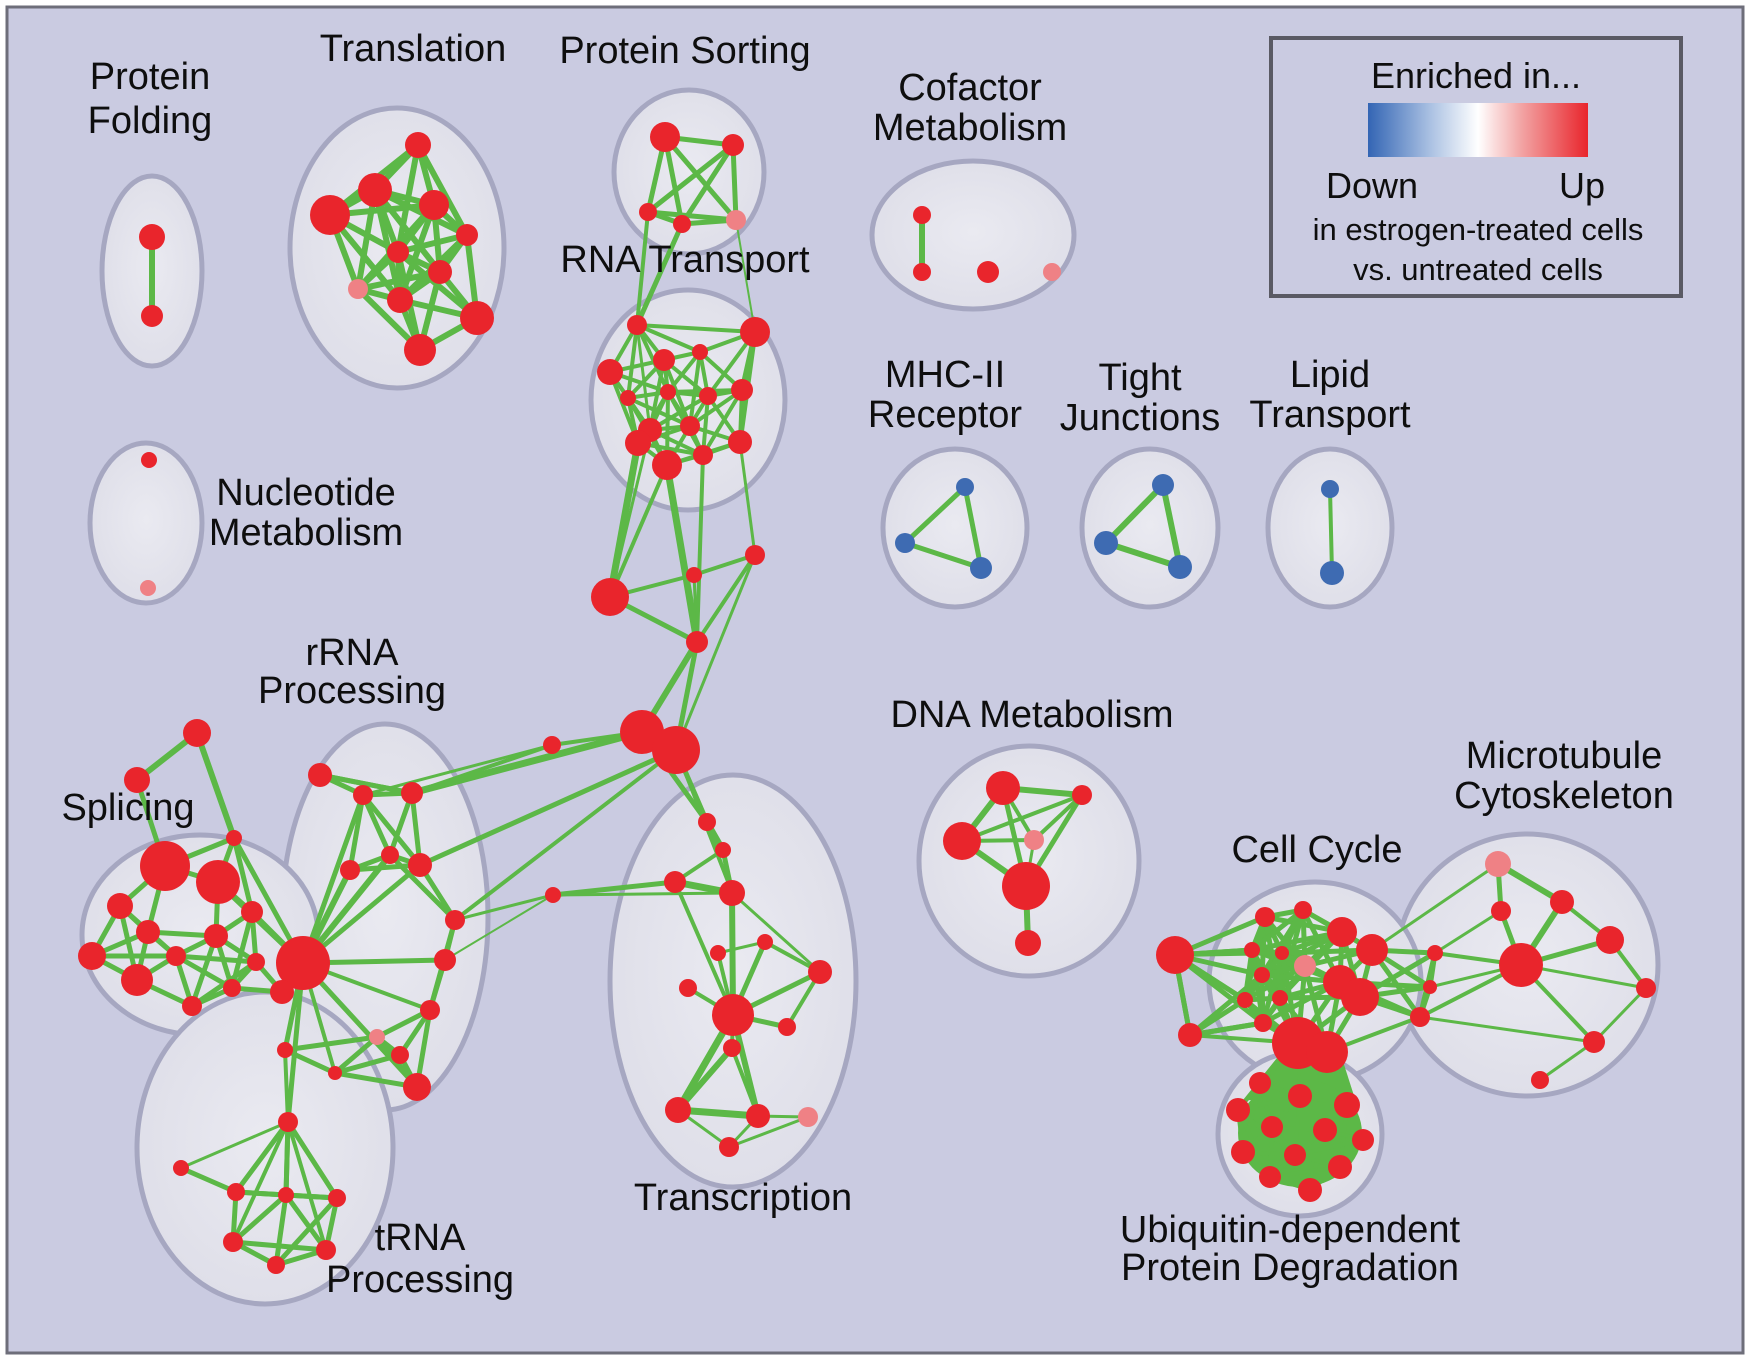 The image size is (1750, 1360). What do you see at coordinates (1478, 130) in the screenshot?
I see `legend-gradient-bar` at bounding box center [1478, 130].